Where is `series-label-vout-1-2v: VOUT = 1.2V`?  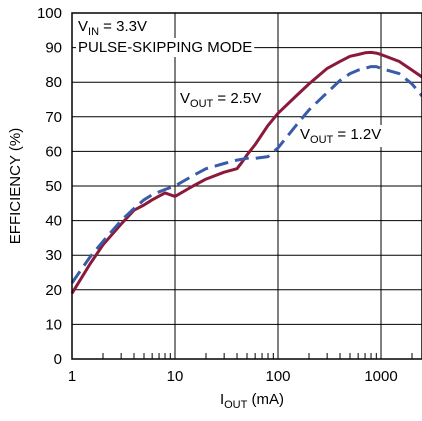
series-label-vout-1-2v: VOUT = 1.2V is located at coordinates (340, 136).